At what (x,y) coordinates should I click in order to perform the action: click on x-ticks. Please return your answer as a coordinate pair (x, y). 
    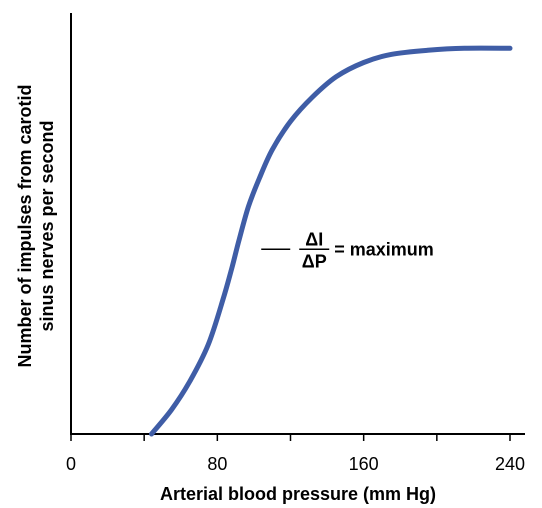
    Looking at the image, I should click on (290, 437).